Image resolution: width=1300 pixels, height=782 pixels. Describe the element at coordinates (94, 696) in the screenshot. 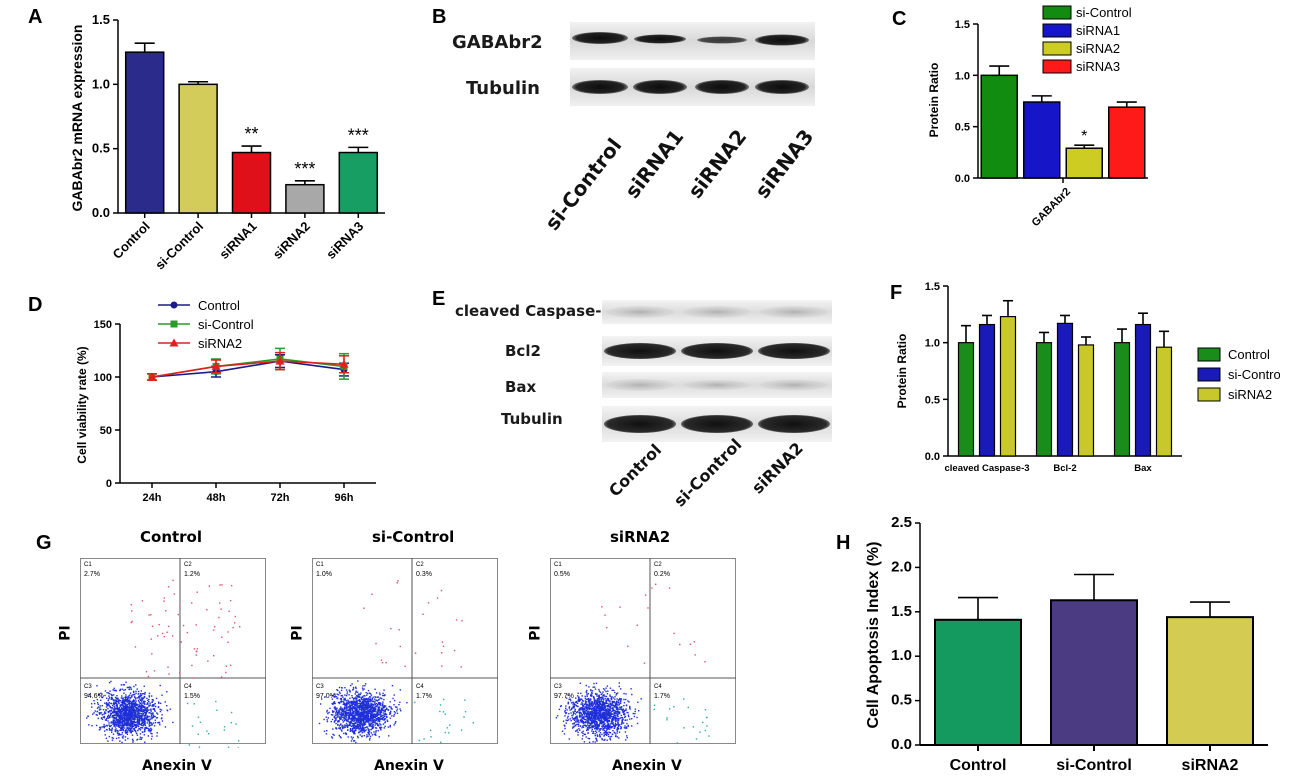

I see `quadrant-value: 94.6%` at that location.